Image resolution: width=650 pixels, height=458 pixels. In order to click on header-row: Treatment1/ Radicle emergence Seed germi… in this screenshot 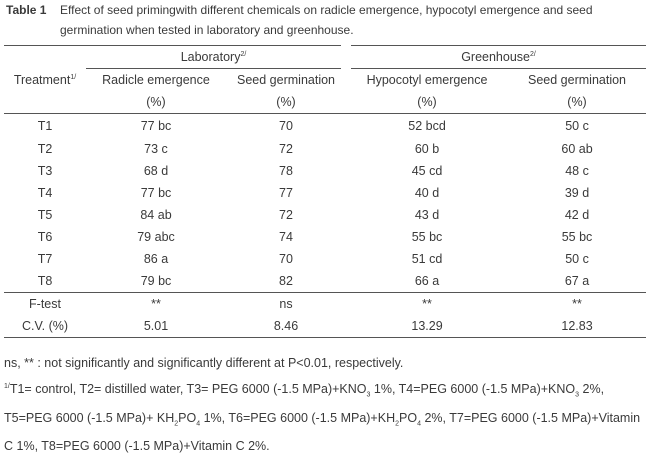, I will do `click(325, 80)`.